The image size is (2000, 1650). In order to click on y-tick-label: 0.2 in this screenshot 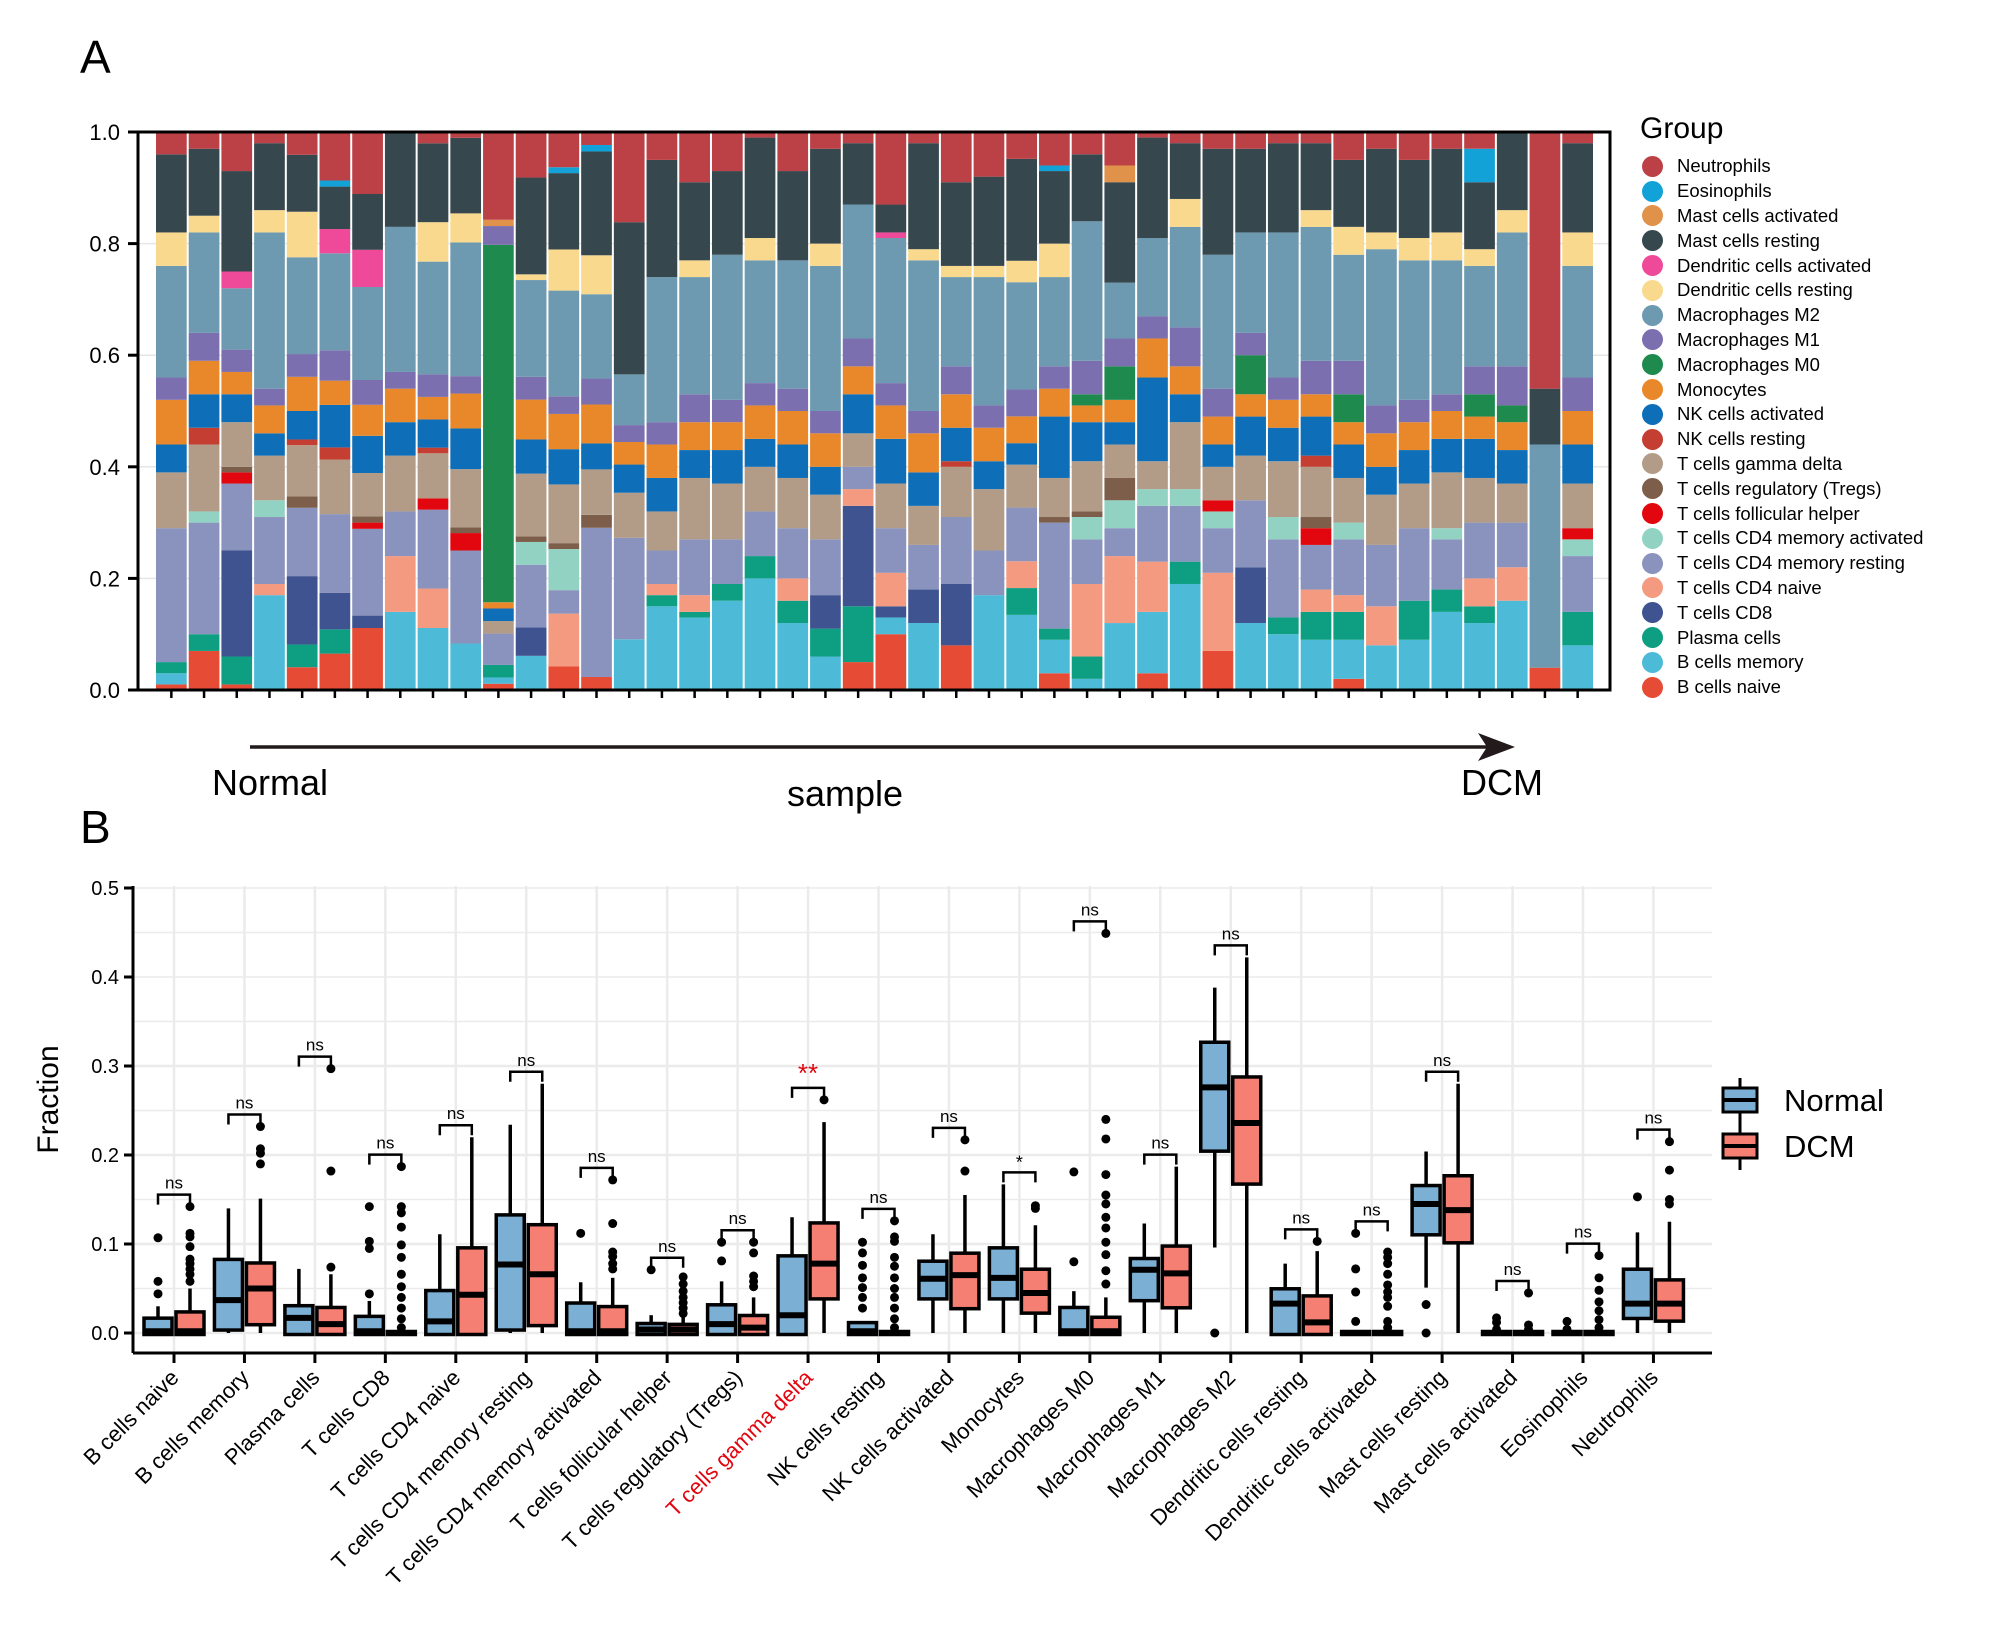, I will do `click(104, 578)`.